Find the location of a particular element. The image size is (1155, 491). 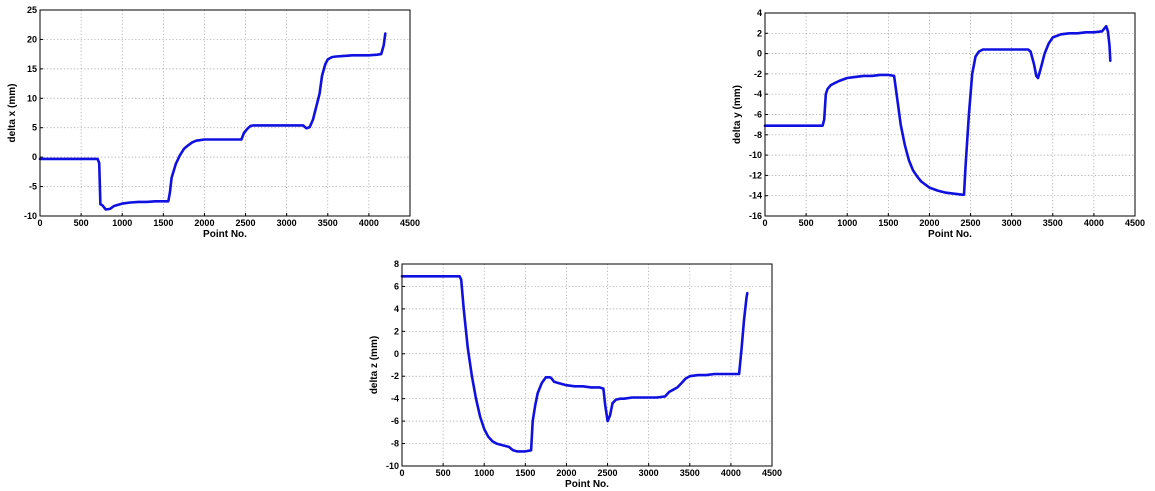

y-tick-label: 8 is located at coordinates (396, 264).